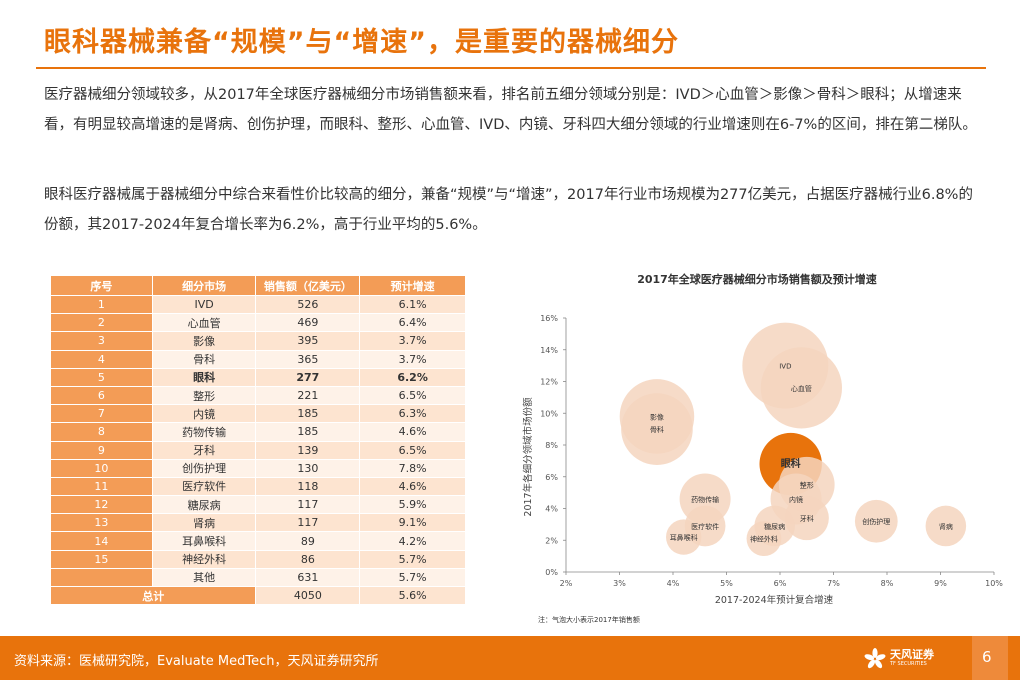 This screenshot has width=1020, height=680. What do you see at coordinates (589, 619) in the screenshot?
I see `chart-note: 注：气泡大小表示2017年销售额` at bounding box center [589, 619].